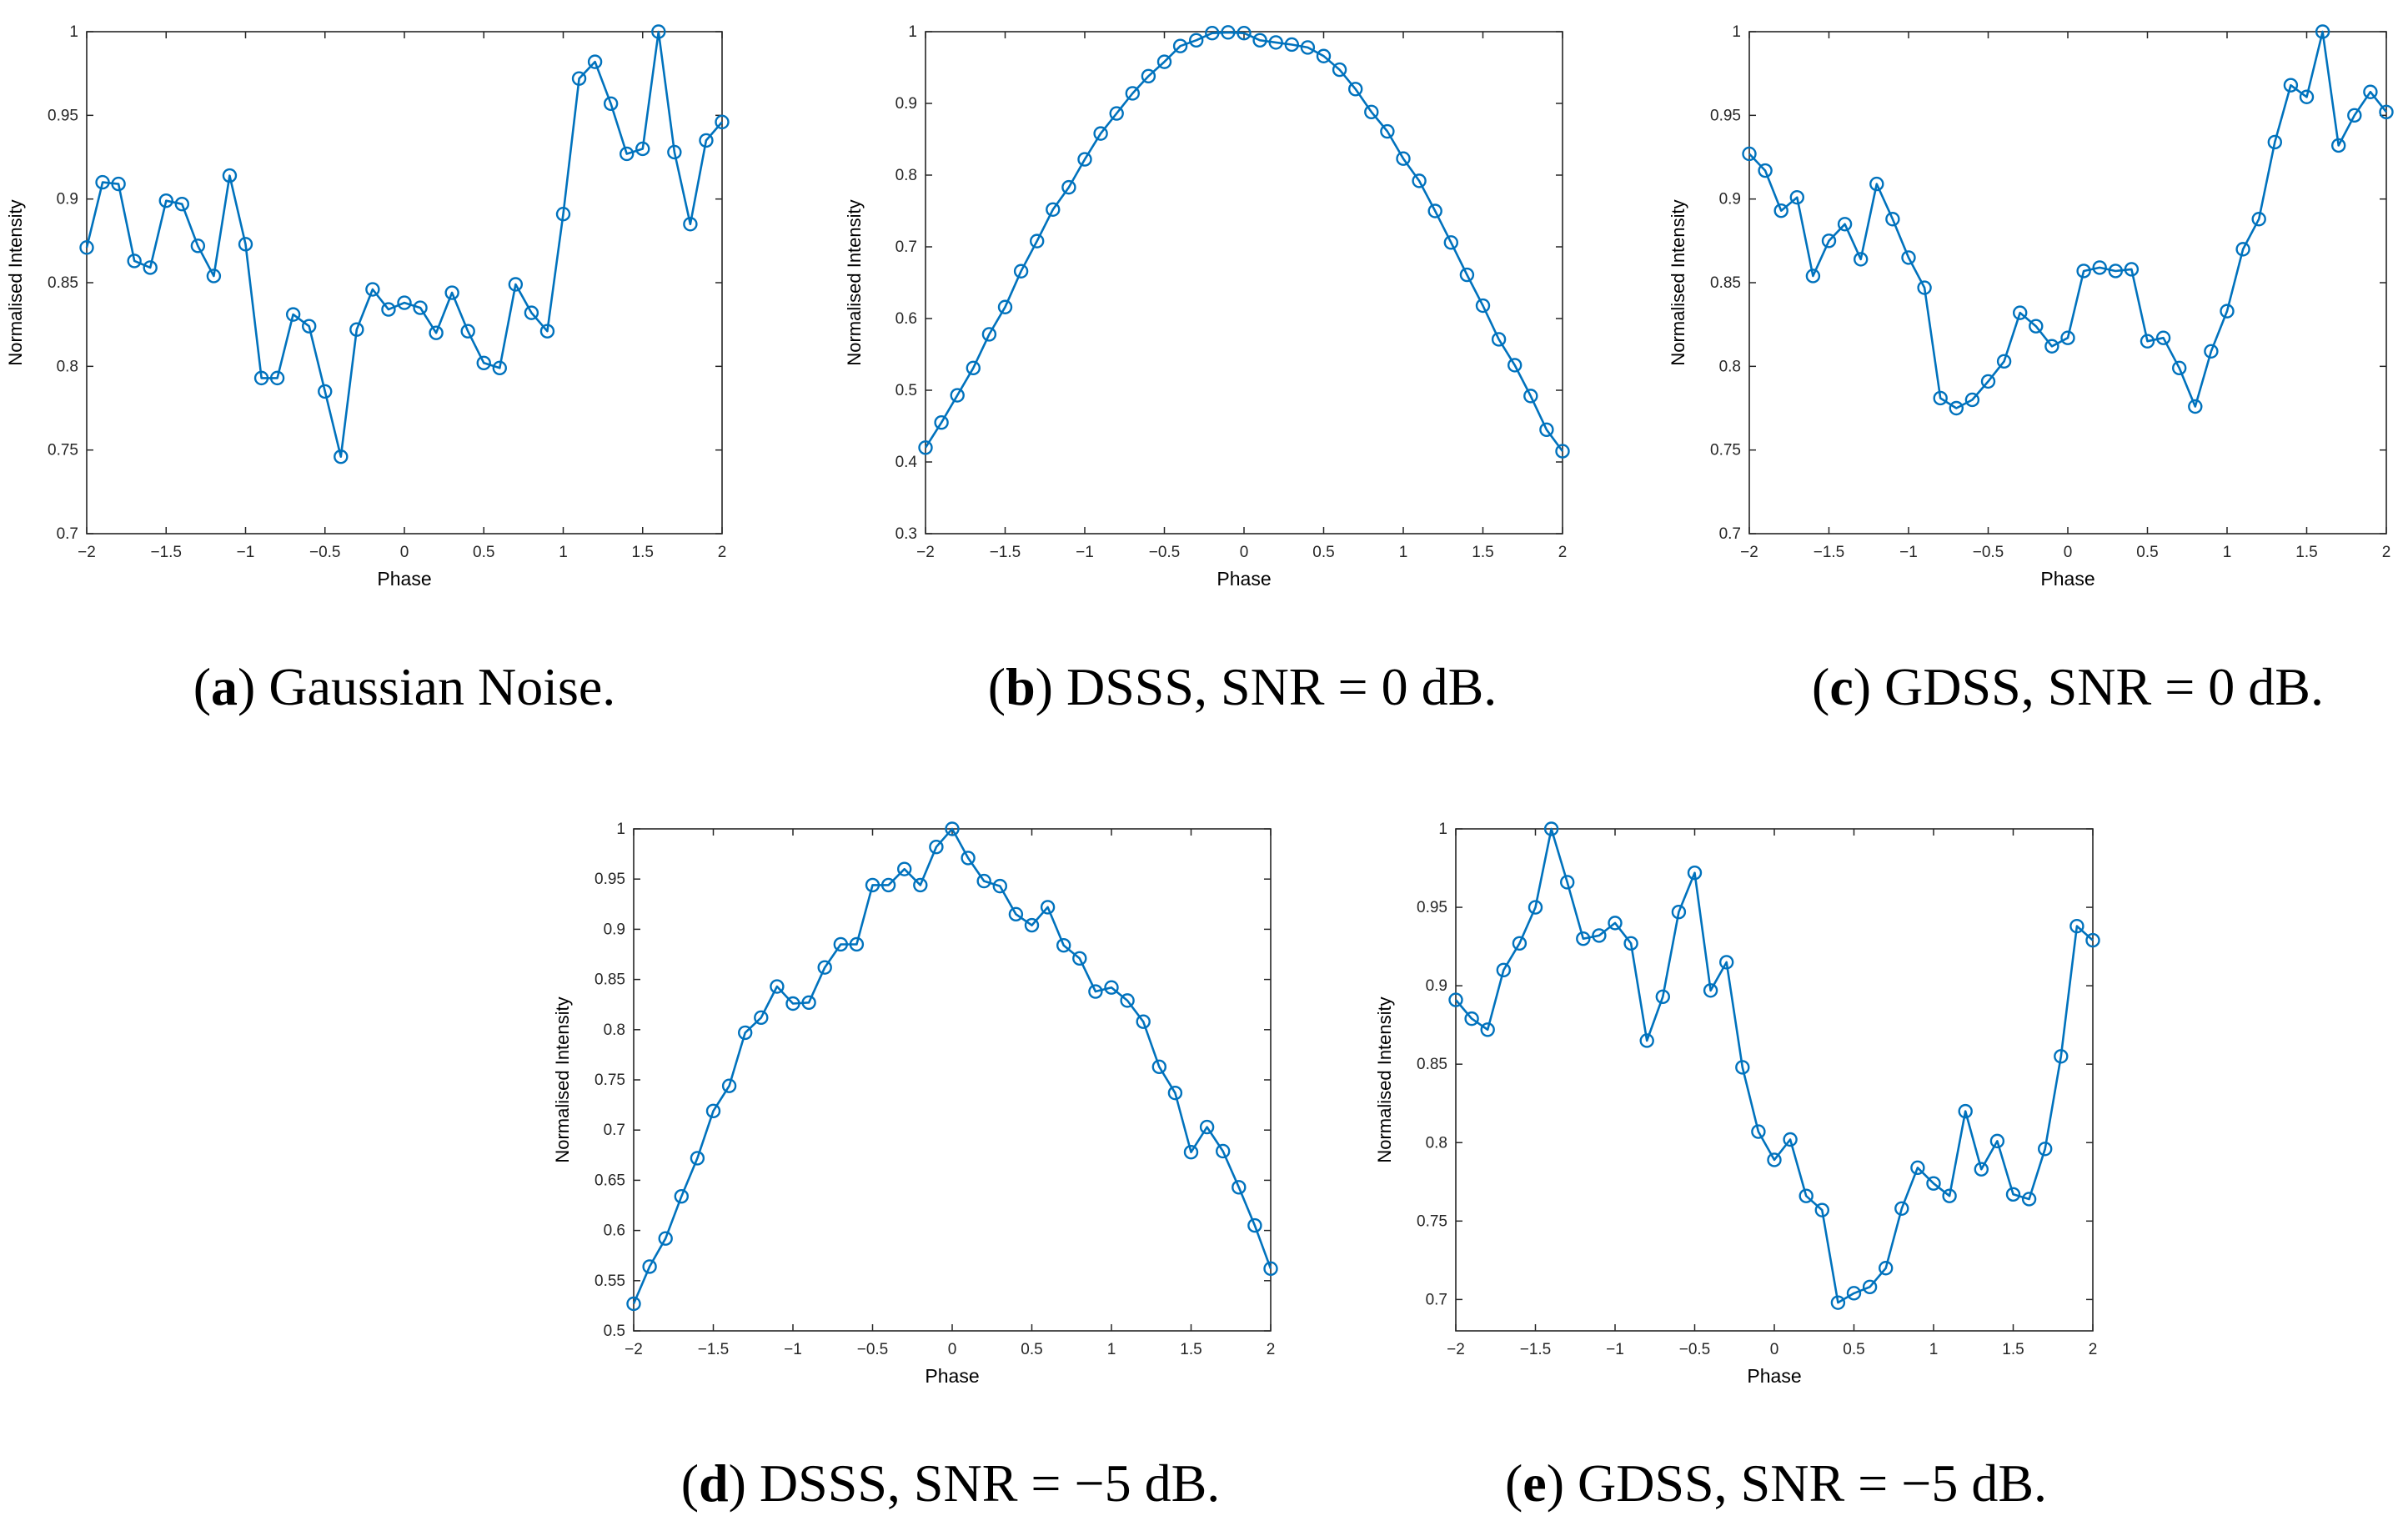 This screenshot has height=1526, width=2408. Describe the element at coordinates (562, 1079) in the screenshot. I see `y-axis-label: Normalised Intensity` at that location.